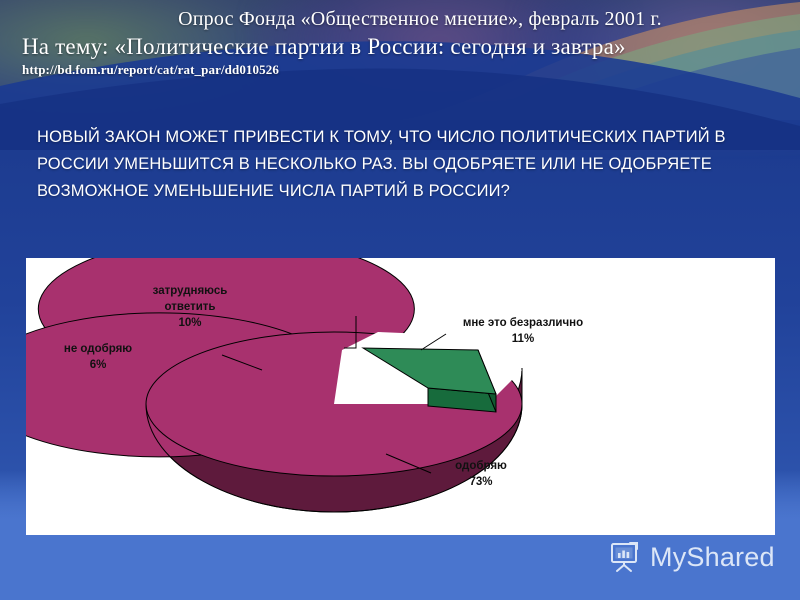 The image size is (800, 600). Describe the element at coordinates (190, 323) in the screenshot. I see `pie-value-zatrudnyayus: 10%` at that location.